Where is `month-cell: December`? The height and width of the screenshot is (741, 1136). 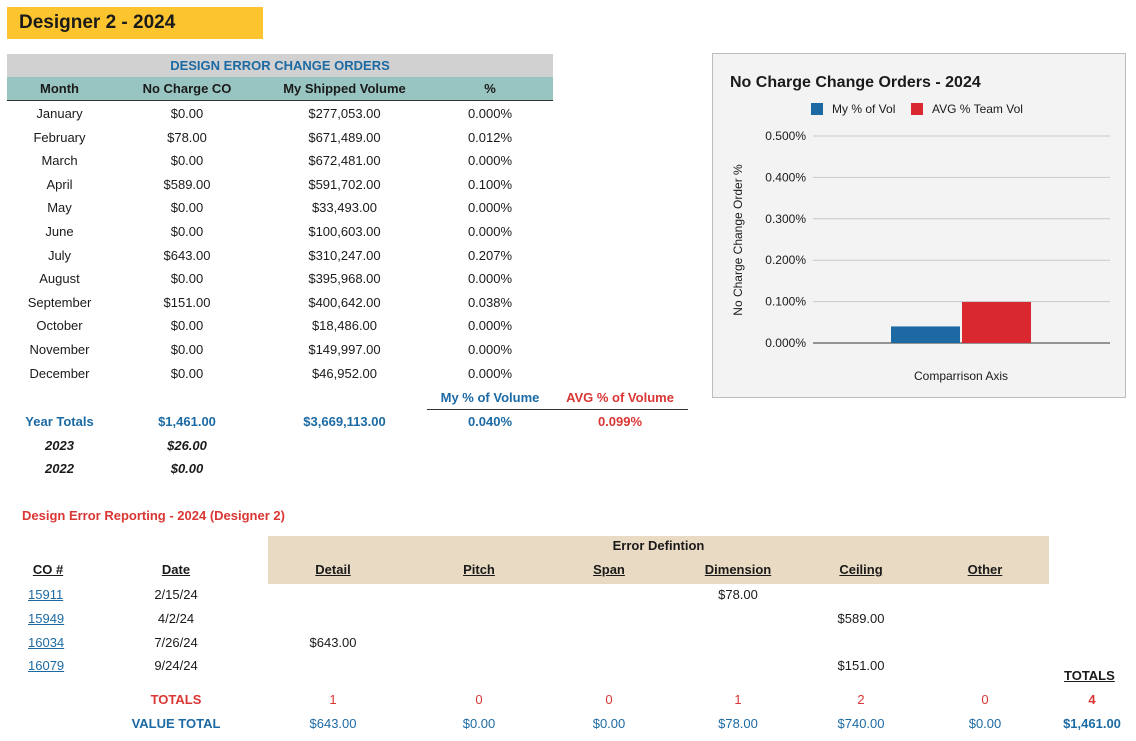
month-cell: December is located at coordinates (59, 373).